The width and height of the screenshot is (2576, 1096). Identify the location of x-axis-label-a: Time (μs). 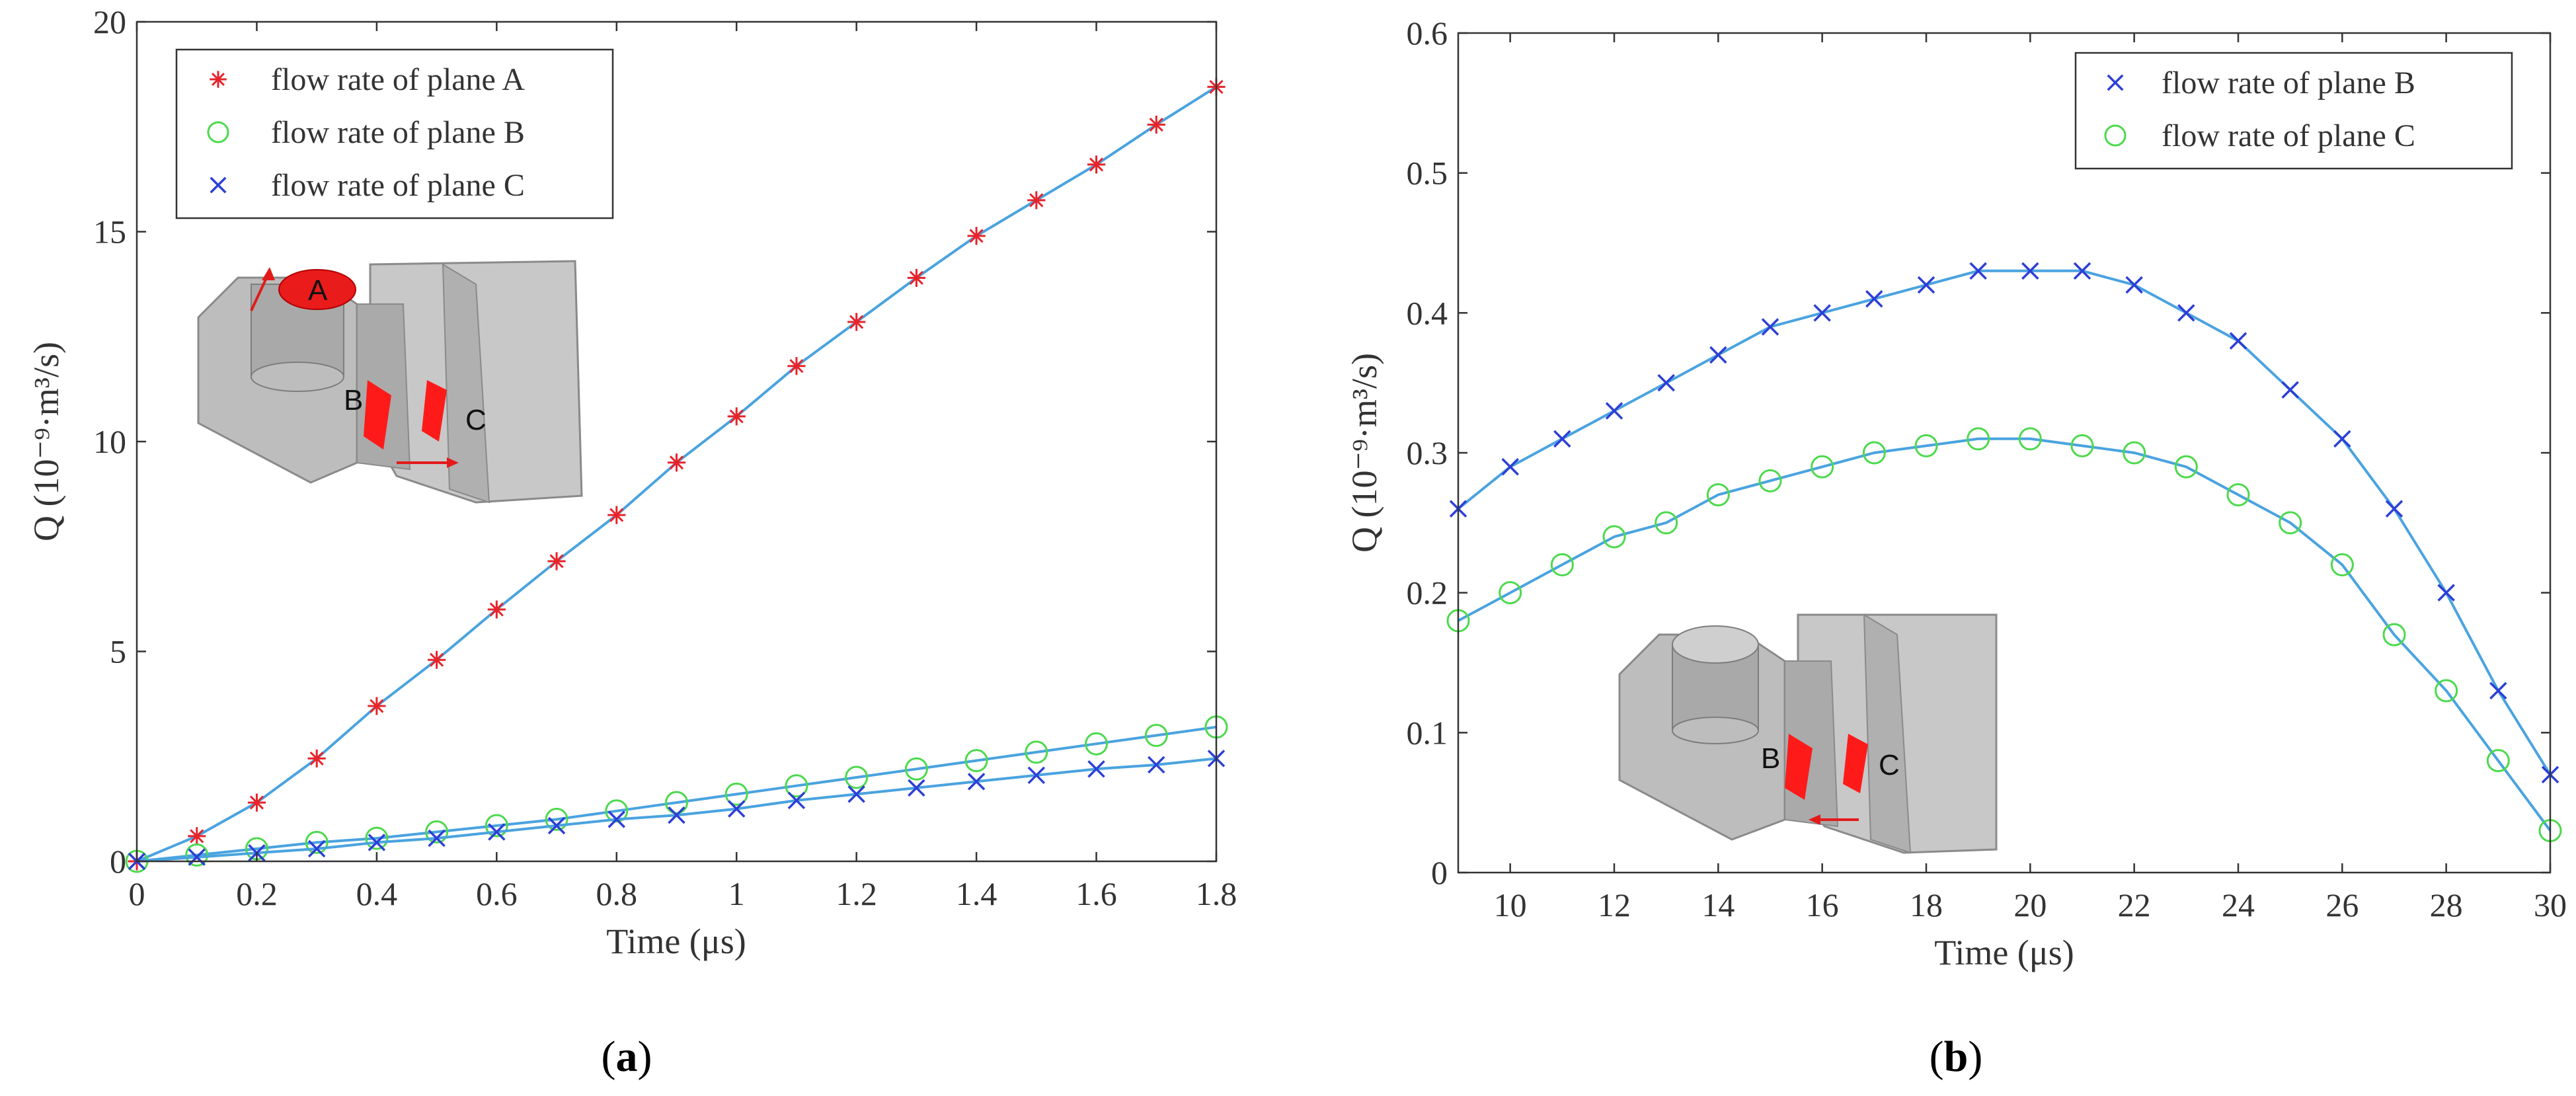
(676, 941).